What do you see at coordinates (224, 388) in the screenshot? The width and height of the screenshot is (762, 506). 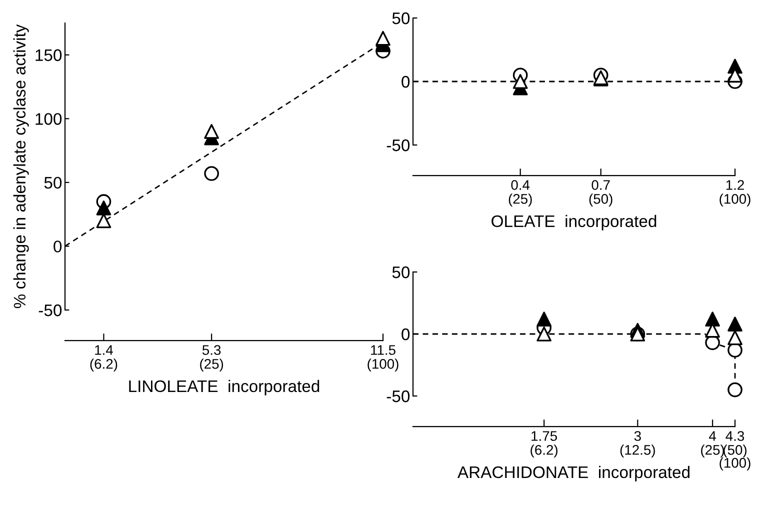 I see `x-axis-title: LINOLEATE incorporated` at bounding box center [224, 388].